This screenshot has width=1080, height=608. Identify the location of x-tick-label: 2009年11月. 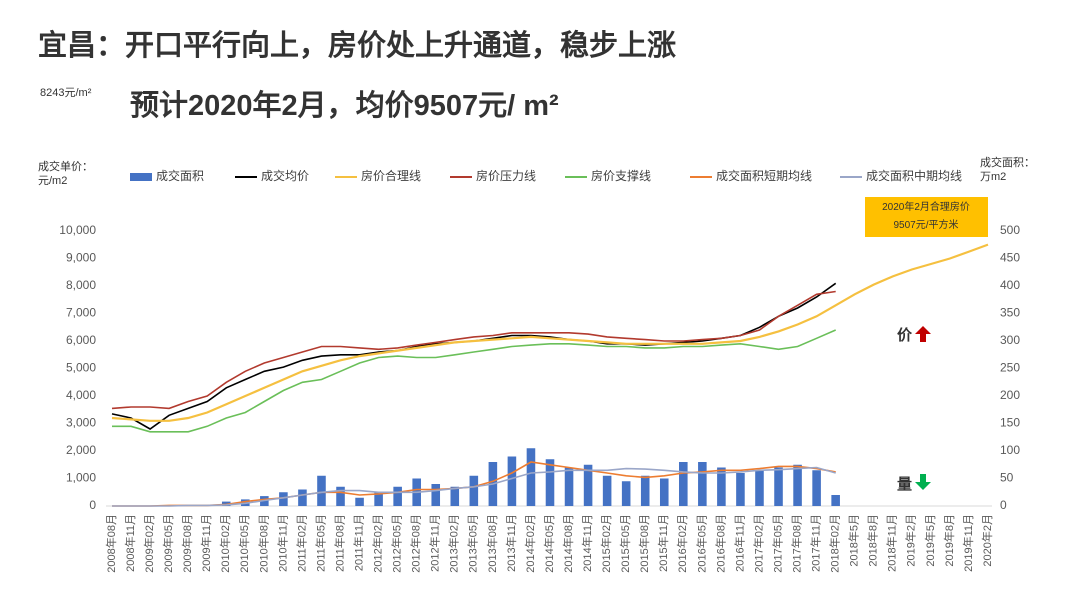
(206, 543).